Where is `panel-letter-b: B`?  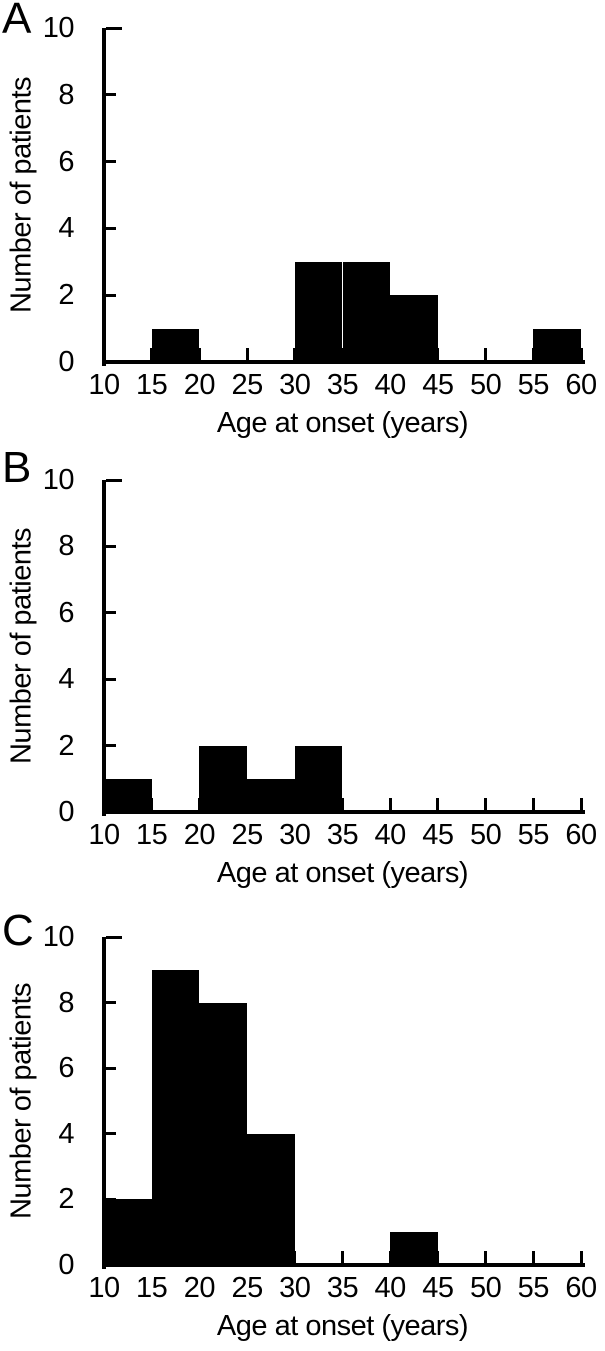 panel-letter-b: B is located at coordinates (17, 467).